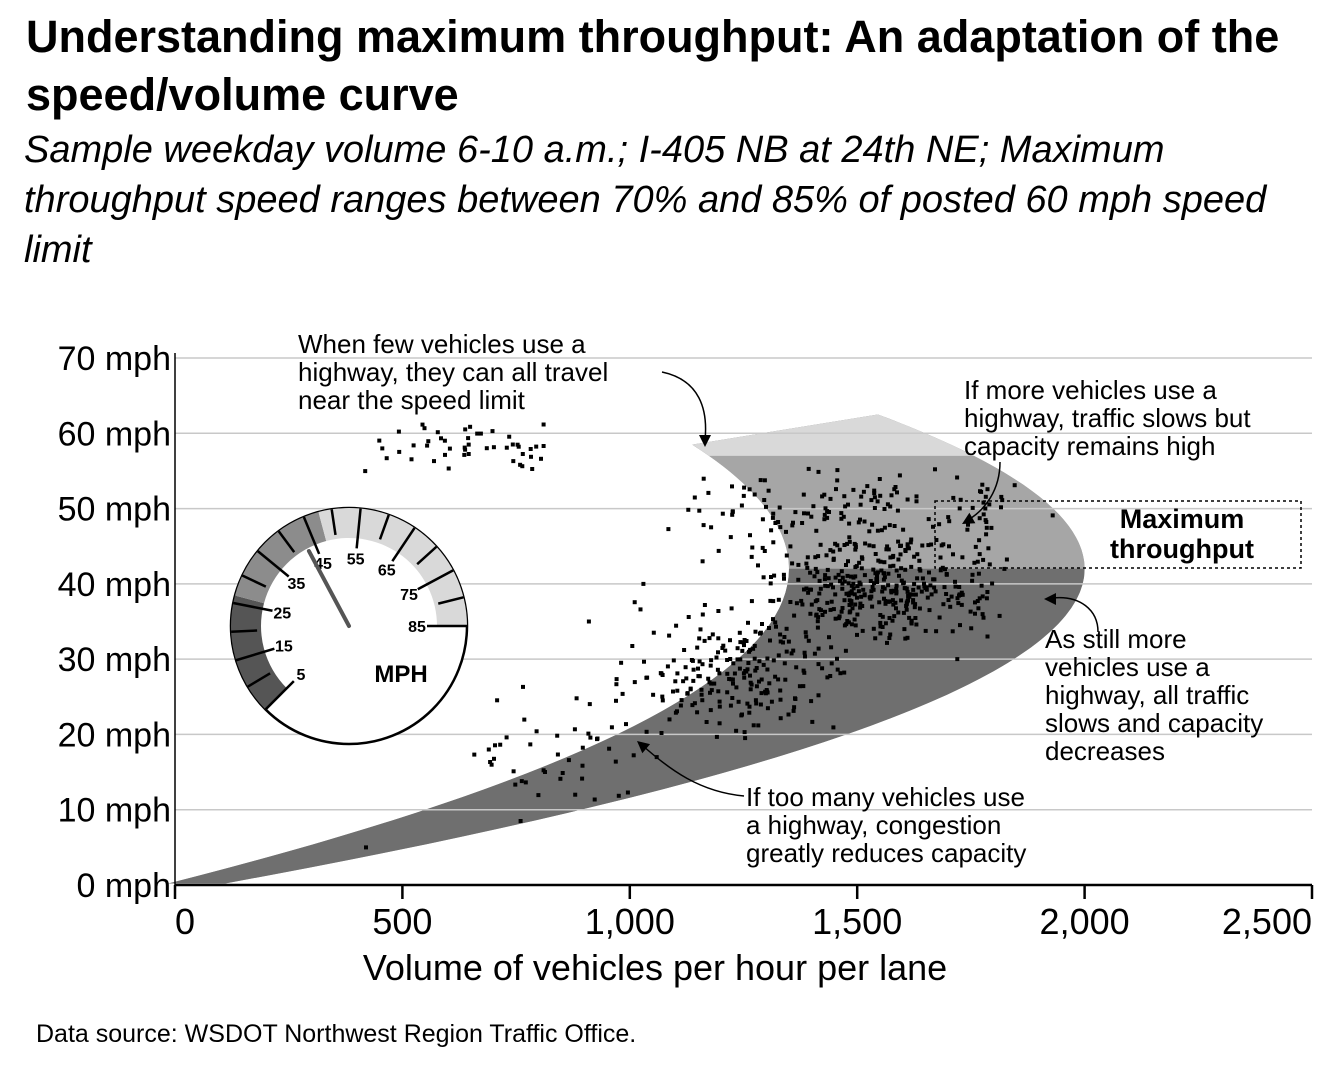 The height and width of the screenshot is (1068, 1343). What do you see at coordinates (124, 886) in the screenshot?
I see `y-tick-label: 0 mph` at bounding box center [124, 886].